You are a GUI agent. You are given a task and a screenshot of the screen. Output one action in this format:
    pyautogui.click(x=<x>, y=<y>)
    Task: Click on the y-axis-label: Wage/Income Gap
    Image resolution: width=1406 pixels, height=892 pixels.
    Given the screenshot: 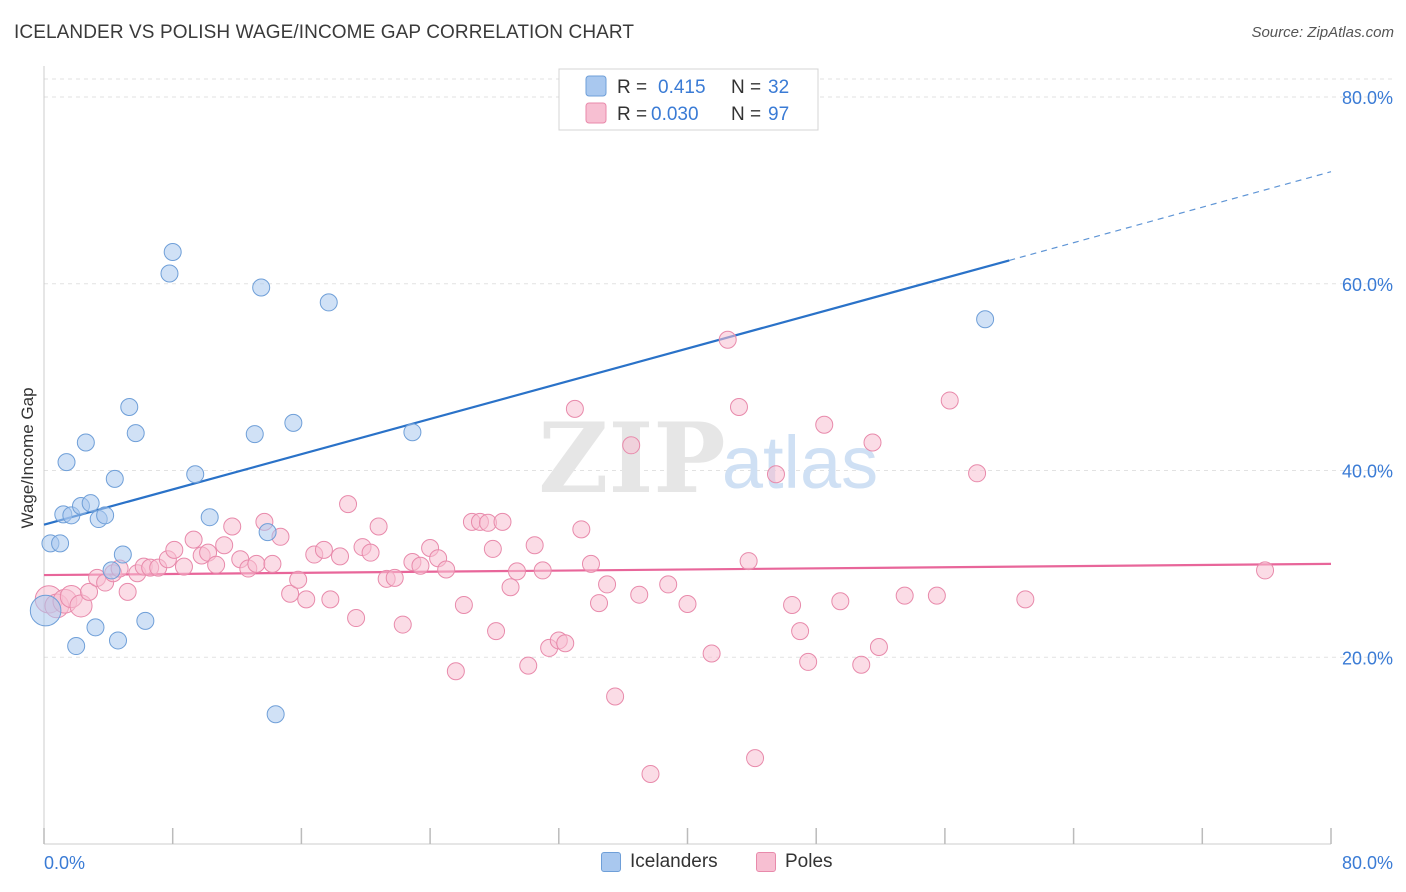 What is the action you would take?
    pyautogui.click(x=27, y=457)
    